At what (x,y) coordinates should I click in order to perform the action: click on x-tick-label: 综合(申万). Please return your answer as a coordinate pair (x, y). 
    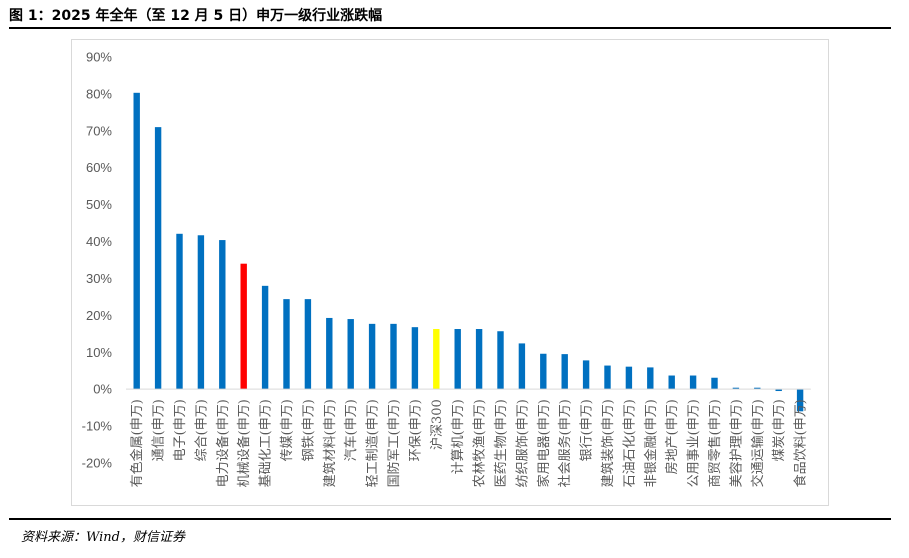
    Looking at the image, I should click on (201, 430).